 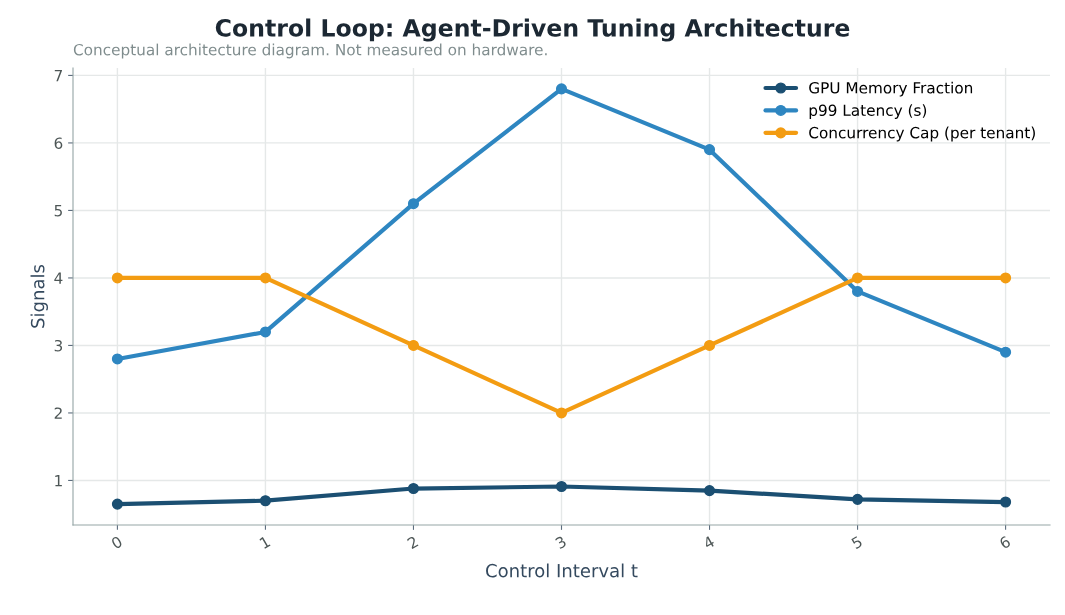 What do you see at coordinates (310, 51) in the screenshot?
I see `chart-subtitle: Conceptual architecture diagram. Not measured on hardware.` at bounding box center [310, 51].